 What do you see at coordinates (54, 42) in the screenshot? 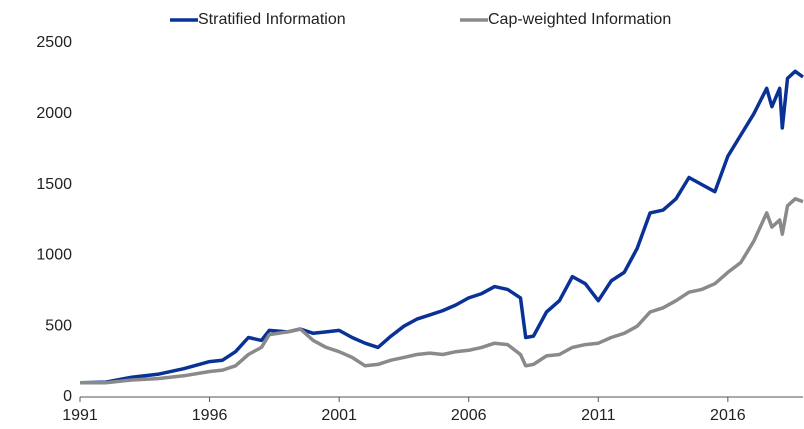
I see `y-tick-label: 2500` at bounding box center [54, 42].